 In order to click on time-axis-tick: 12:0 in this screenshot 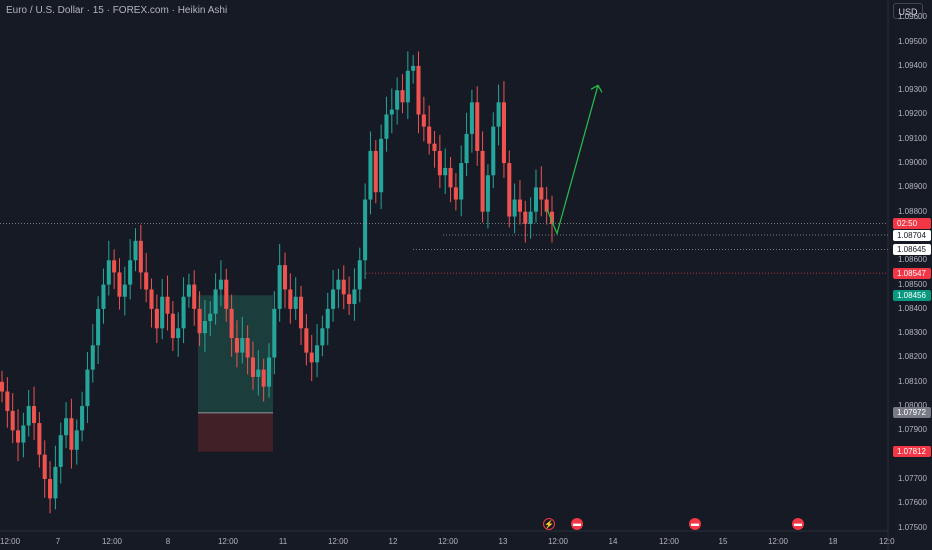, I will do `click(887, 541)`.